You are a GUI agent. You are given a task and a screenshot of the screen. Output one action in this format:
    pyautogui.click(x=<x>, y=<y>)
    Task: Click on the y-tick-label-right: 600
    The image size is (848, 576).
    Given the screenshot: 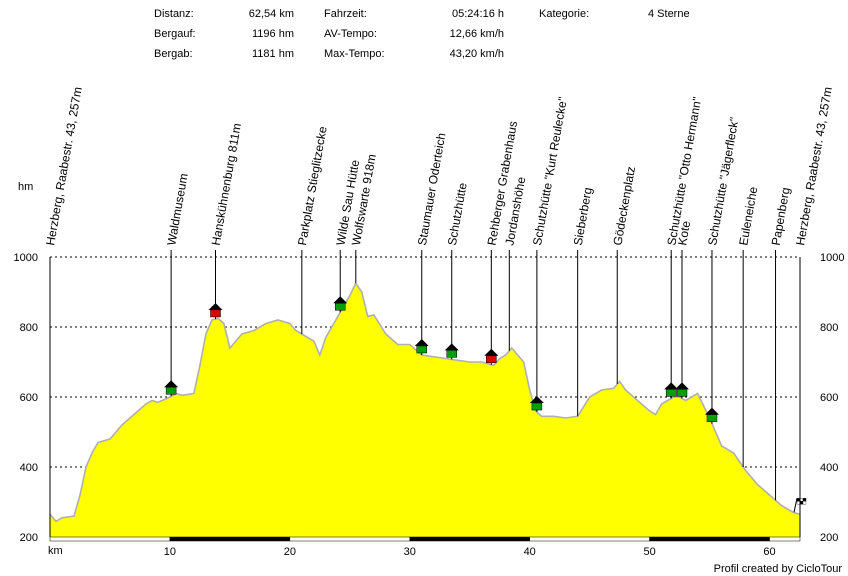 What is the action you would take?
    pyautogui.click(x=829, y=398)
    